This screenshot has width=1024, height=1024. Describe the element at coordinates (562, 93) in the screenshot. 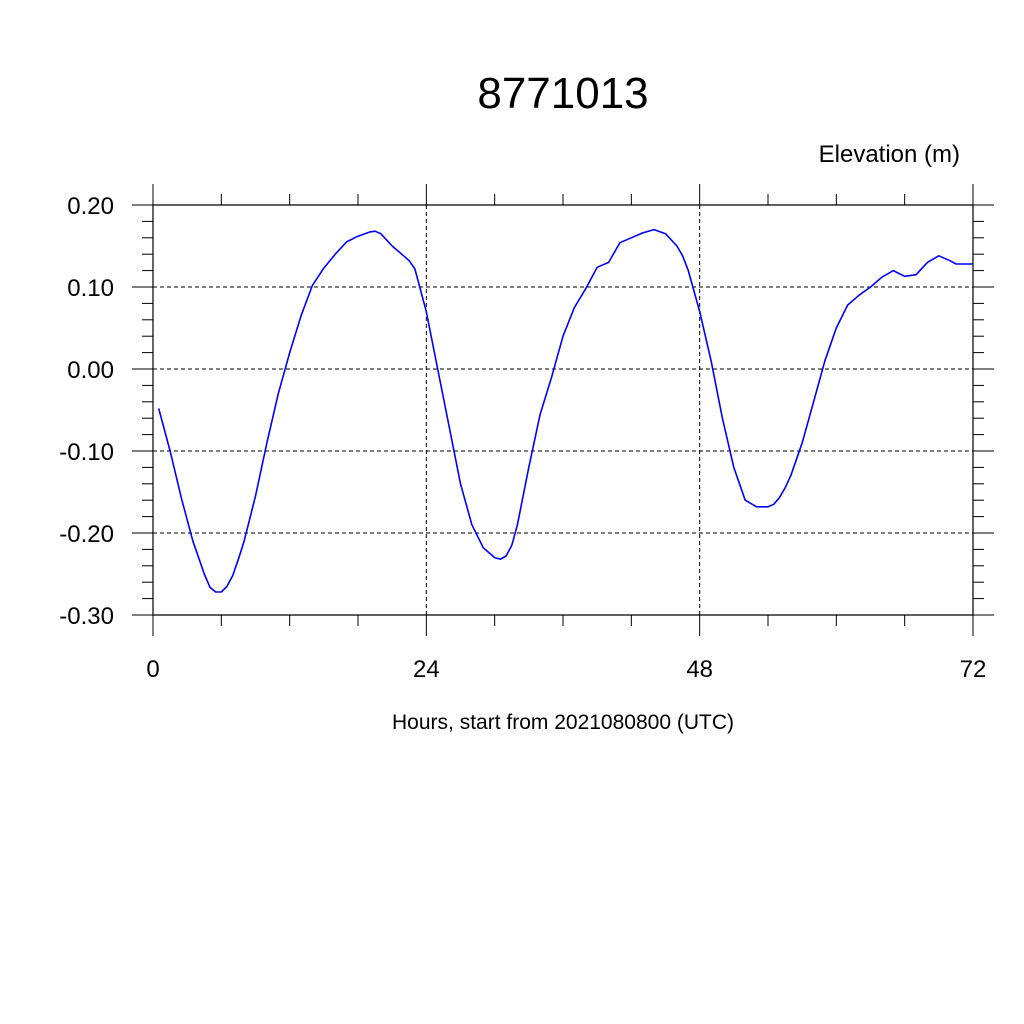

I see `chart-title: 8771013` at that location.